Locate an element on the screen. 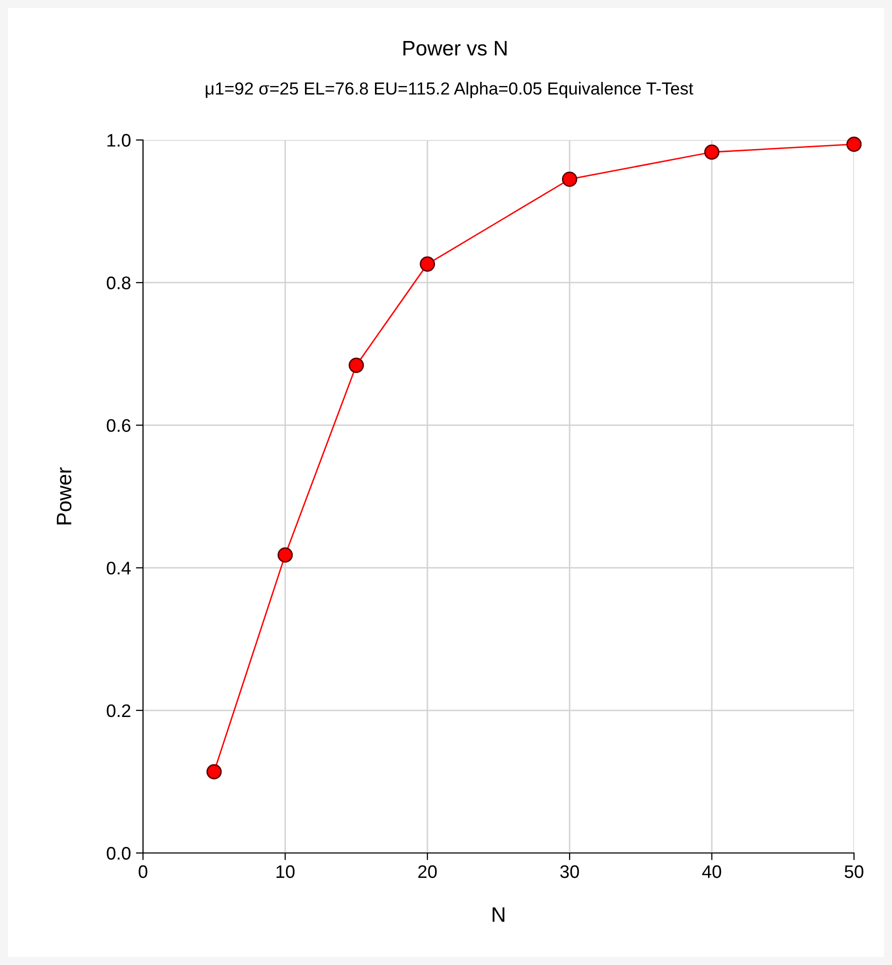  x-tick-label: 20 is located at coordinates (427, 871).